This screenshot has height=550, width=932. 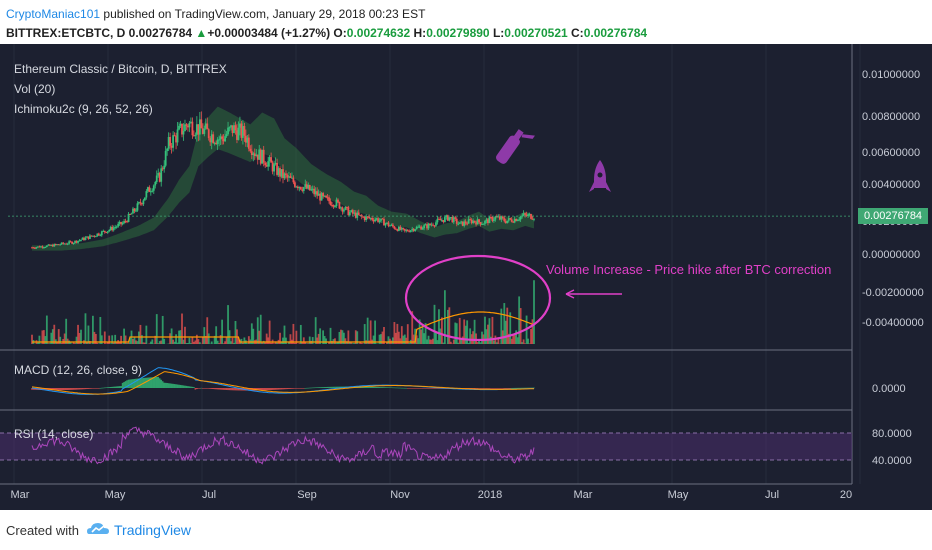 I want to click on rsi-legend: RSI (14, close), so click(x=54, y=434).